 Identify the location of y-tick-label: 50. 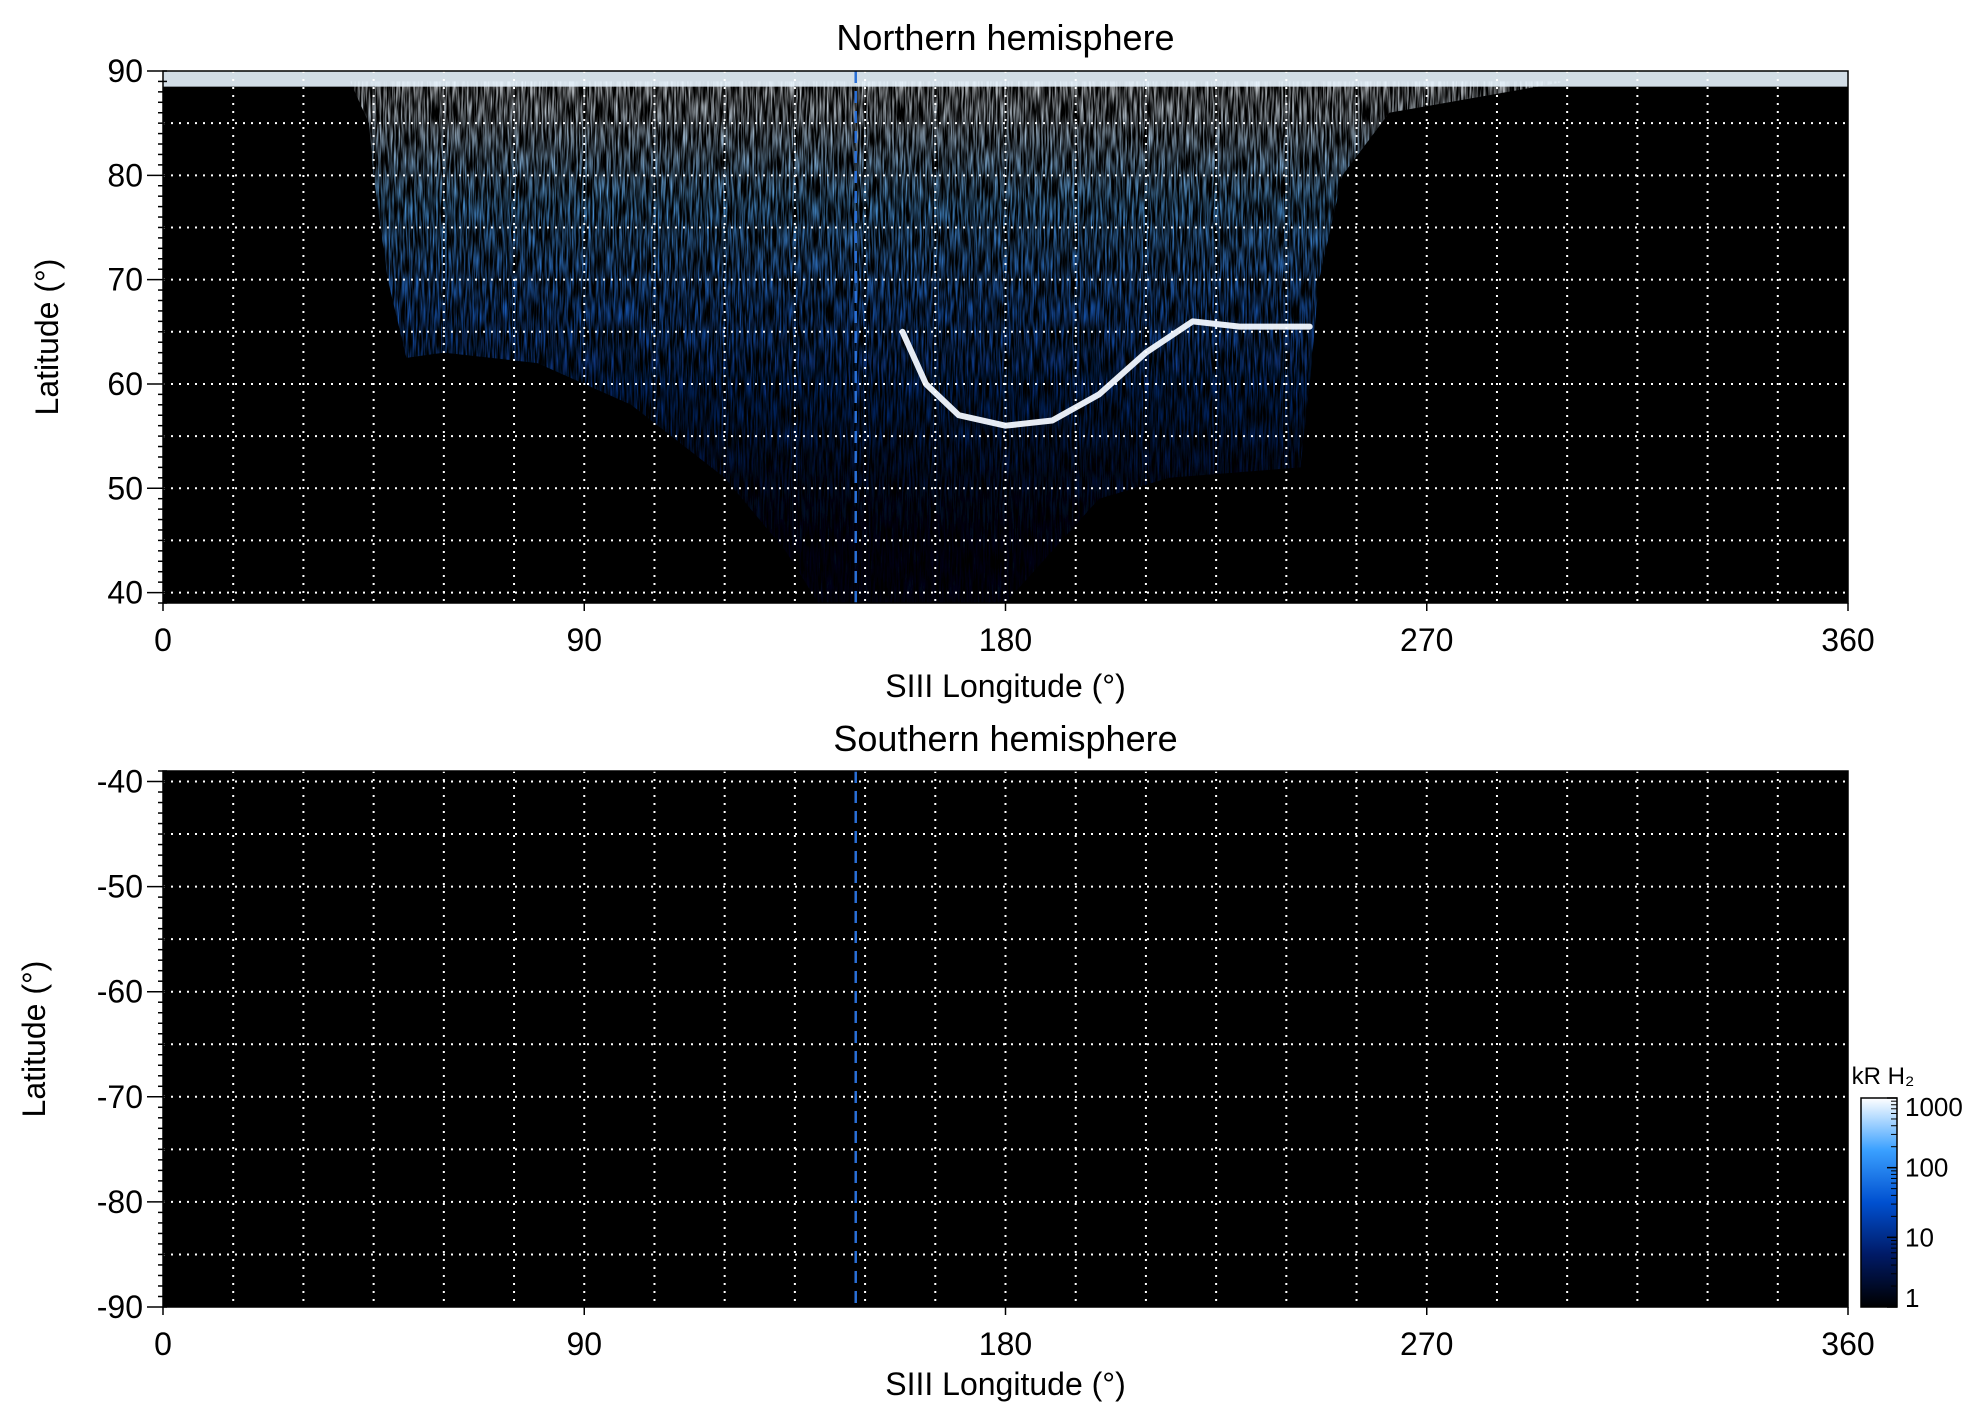
(125, 488).